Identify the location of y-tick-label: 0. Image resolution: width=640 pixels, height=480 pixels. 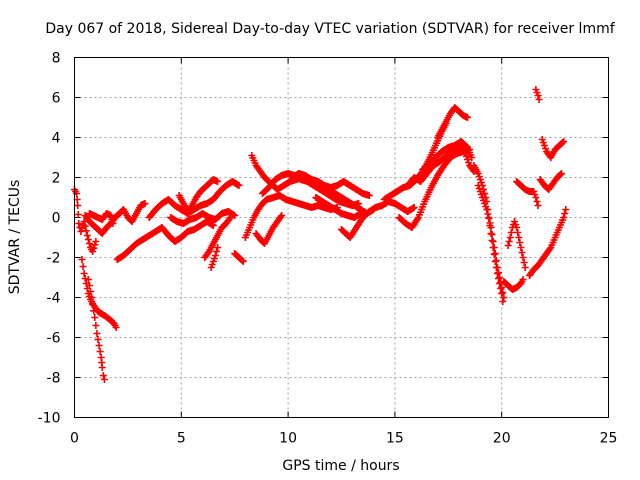
(56, 219).